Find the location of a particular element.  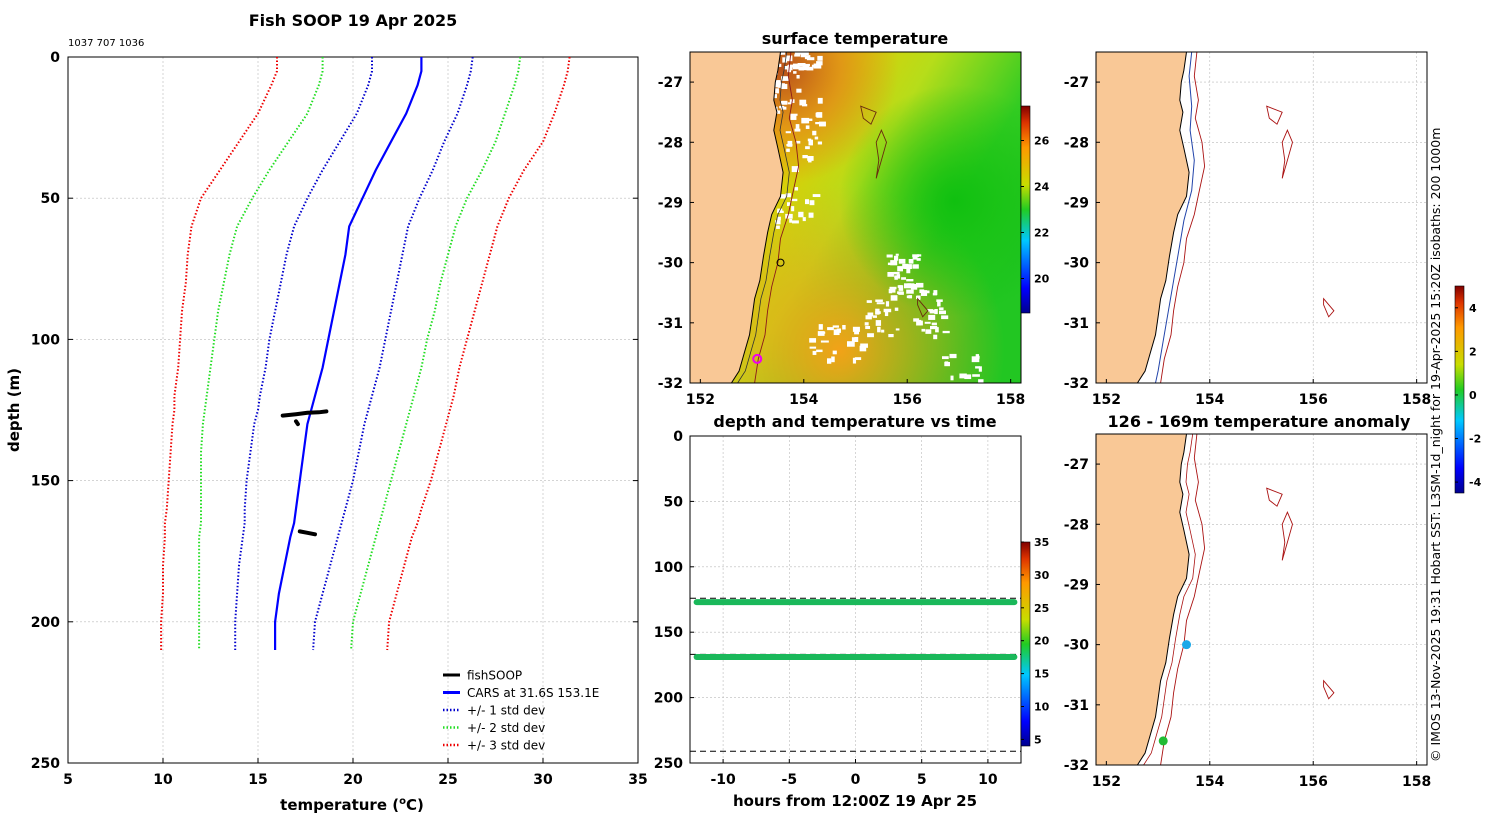

anomaly-axes-box is located at coordinates (1261, 599).